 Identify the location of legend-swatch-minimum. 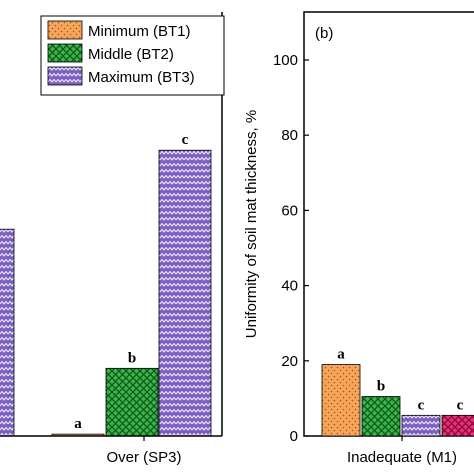
(65, 30).